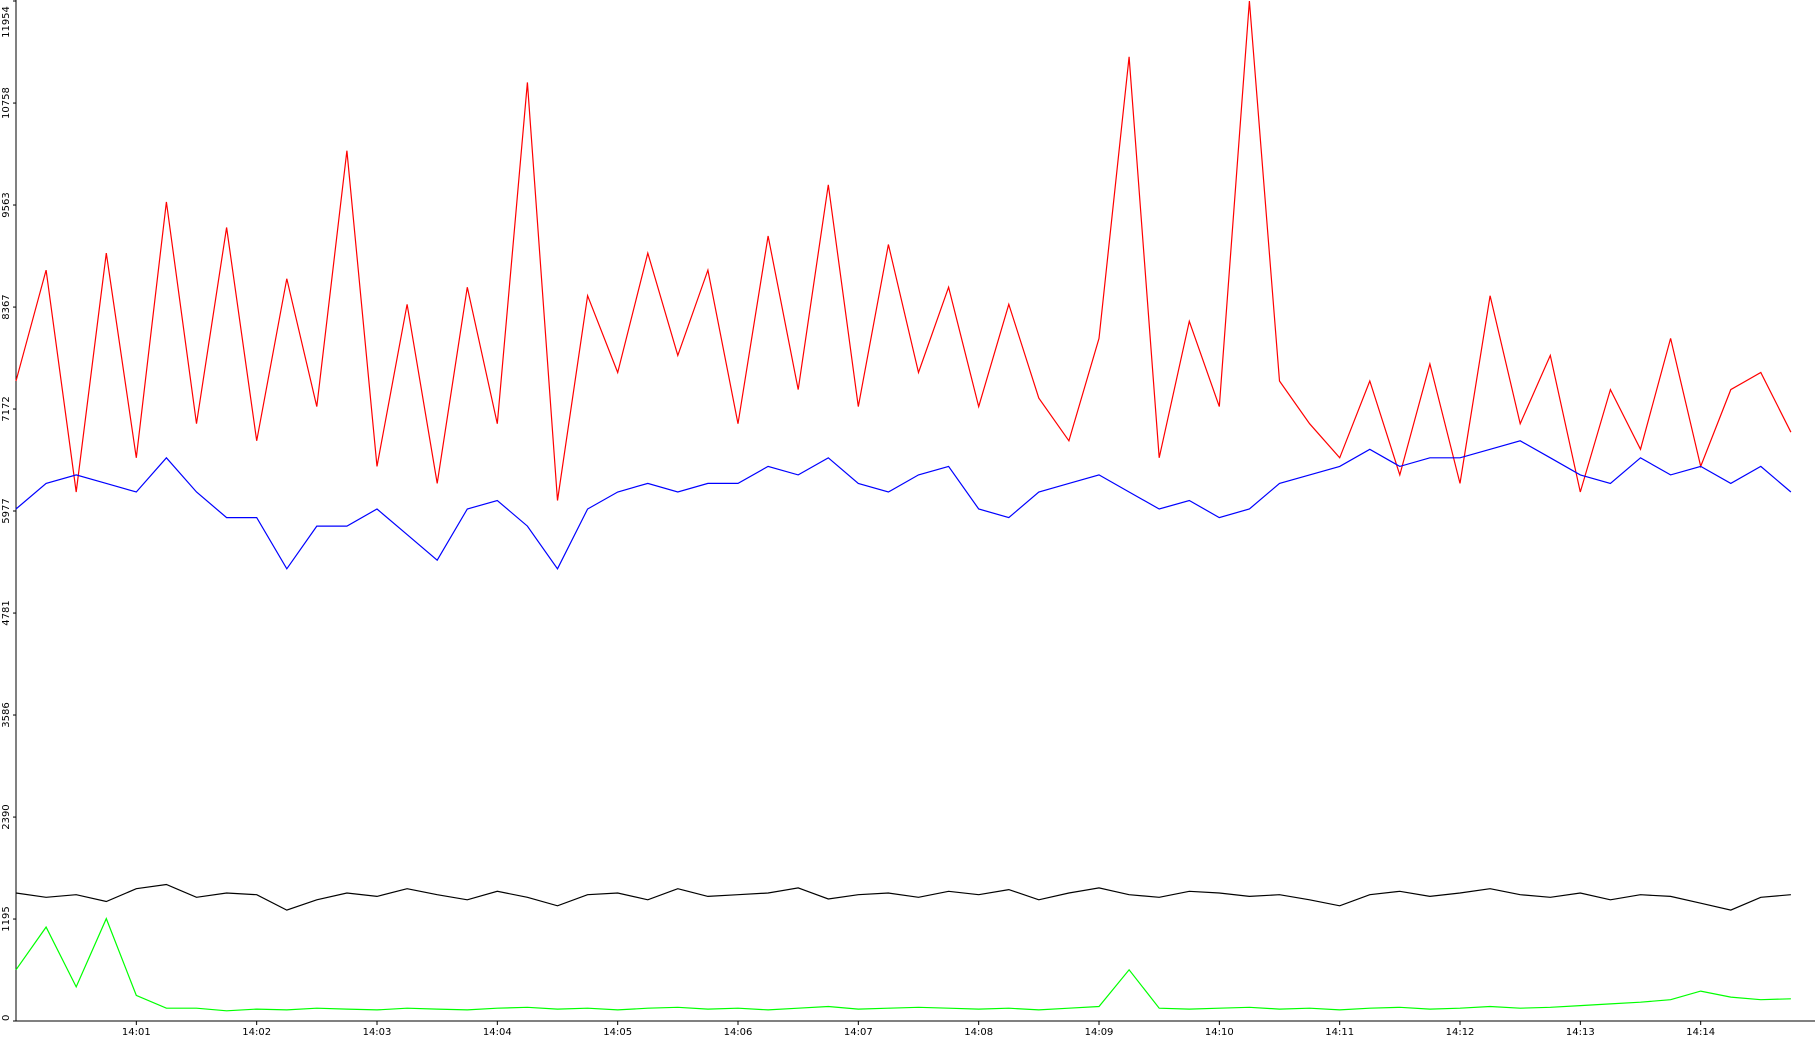  What do you see at coordinates (6, 408) in the screenshot?
I see `y-tick-label: 7172` at bounding box center [6, 408].